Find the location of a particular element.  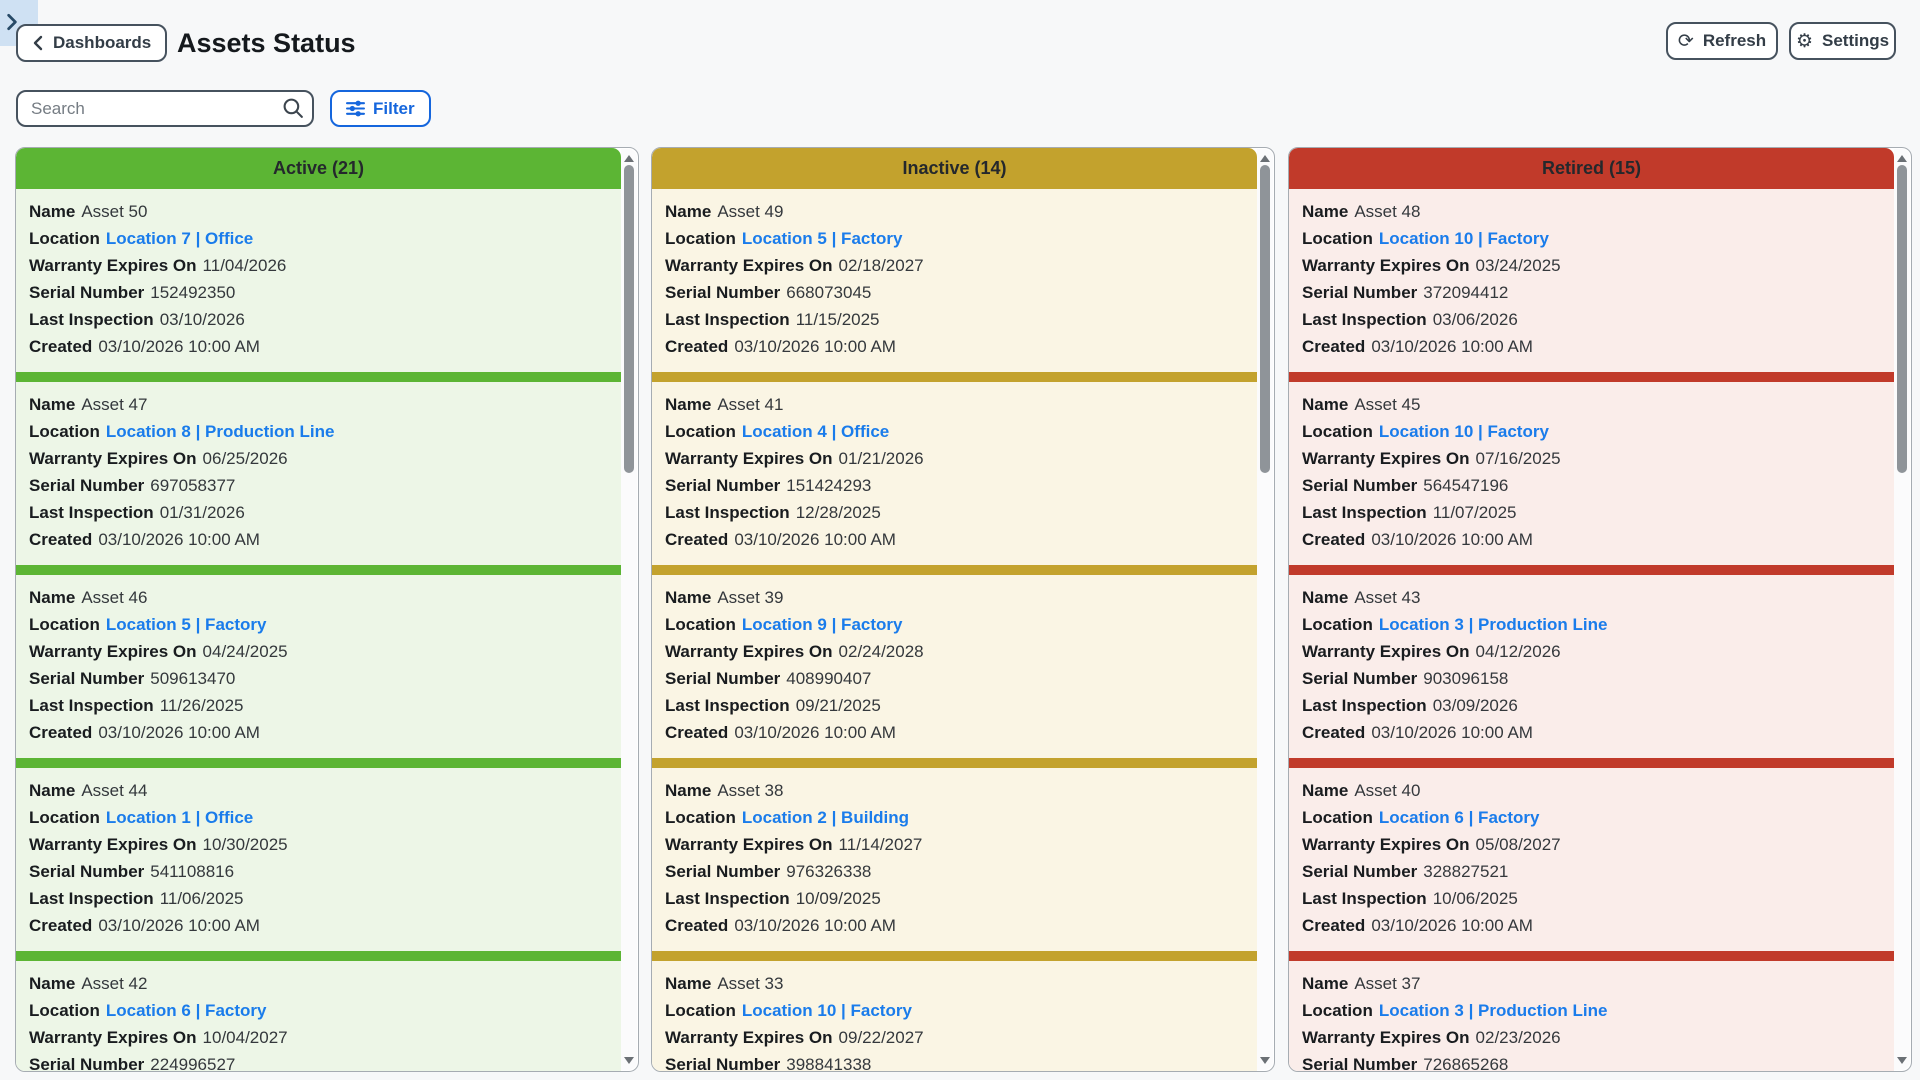

field-row-last_inspection: Last Inspection 03/06/2026 is located at coordinates (1591, 319).